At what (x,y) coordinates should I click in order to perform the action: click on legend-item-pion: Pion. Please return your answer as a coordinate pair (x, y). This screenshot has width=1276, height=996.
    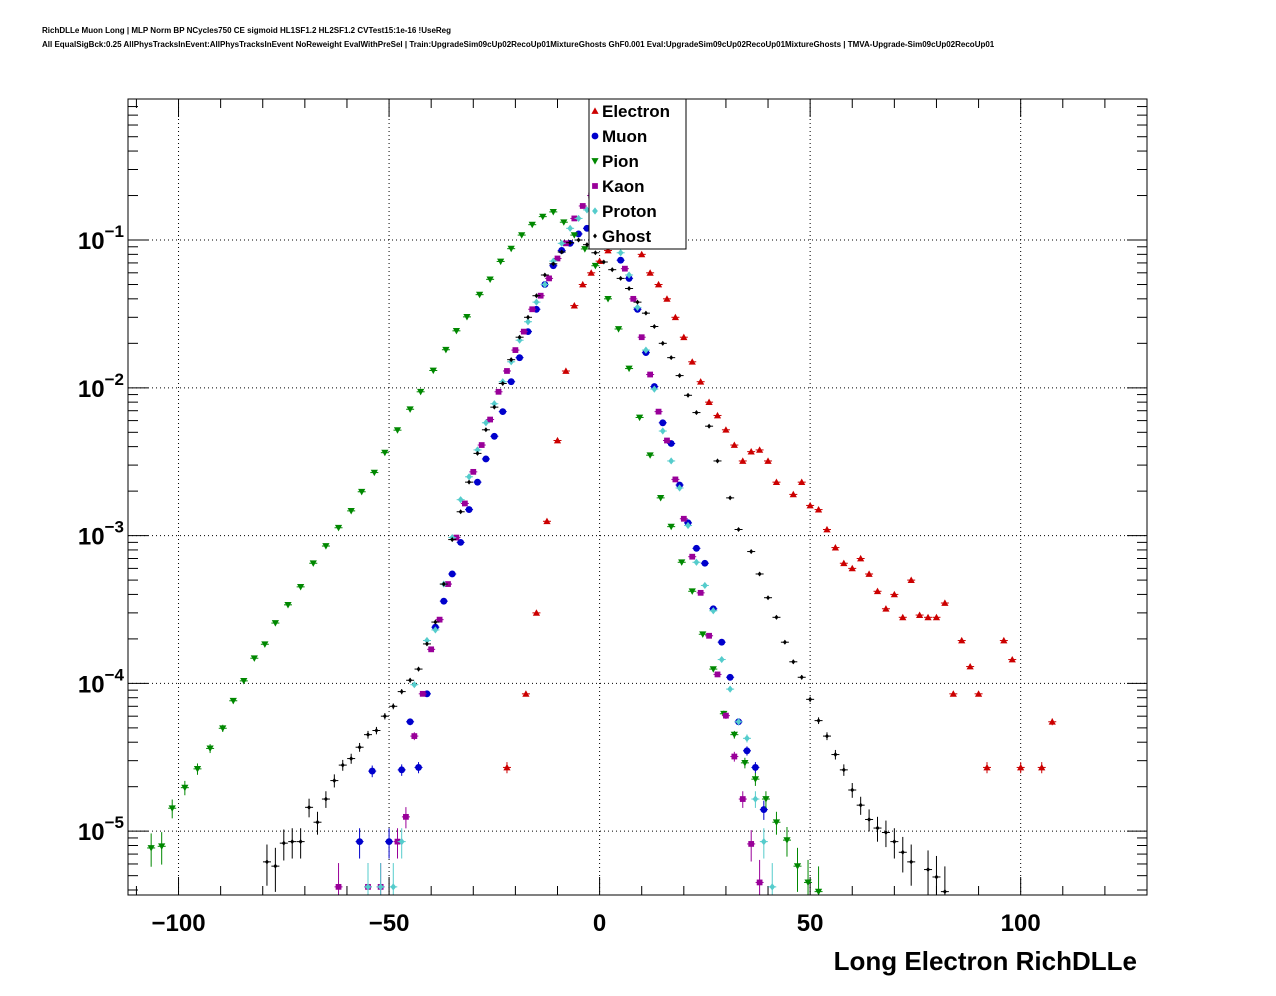
    Looking at the image, I should click on (615, 161).